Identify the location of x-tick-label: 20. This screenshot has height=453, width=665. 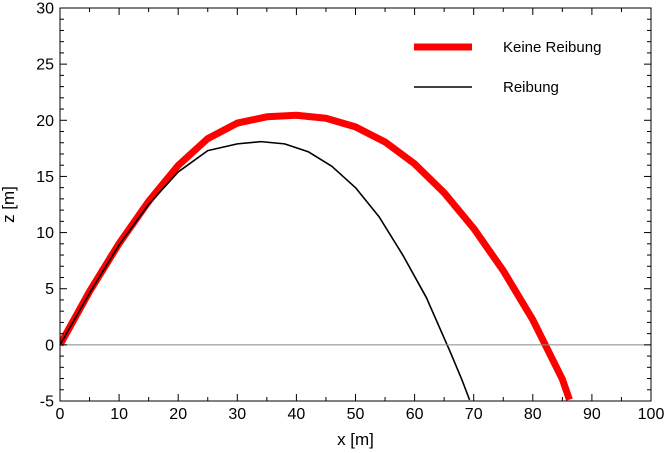
(178, 414).